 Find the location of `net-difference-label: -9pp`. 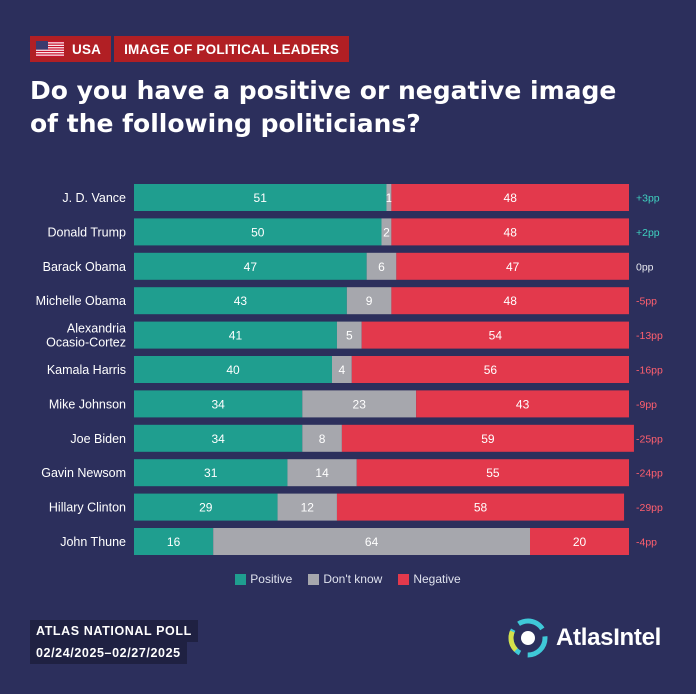

net-difference-label: -9pp is located at coordinates (646, 405).